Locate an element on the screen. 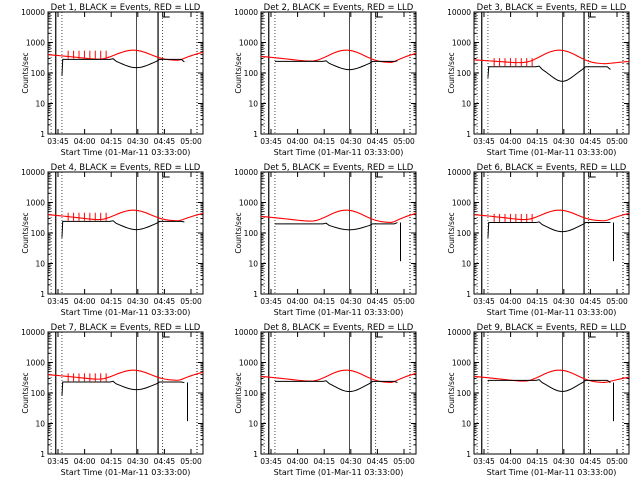 The image size is (640, 480). chart-title: Det 4, BLACK = Events, RED = LLD is located at coordinates (126, 168).